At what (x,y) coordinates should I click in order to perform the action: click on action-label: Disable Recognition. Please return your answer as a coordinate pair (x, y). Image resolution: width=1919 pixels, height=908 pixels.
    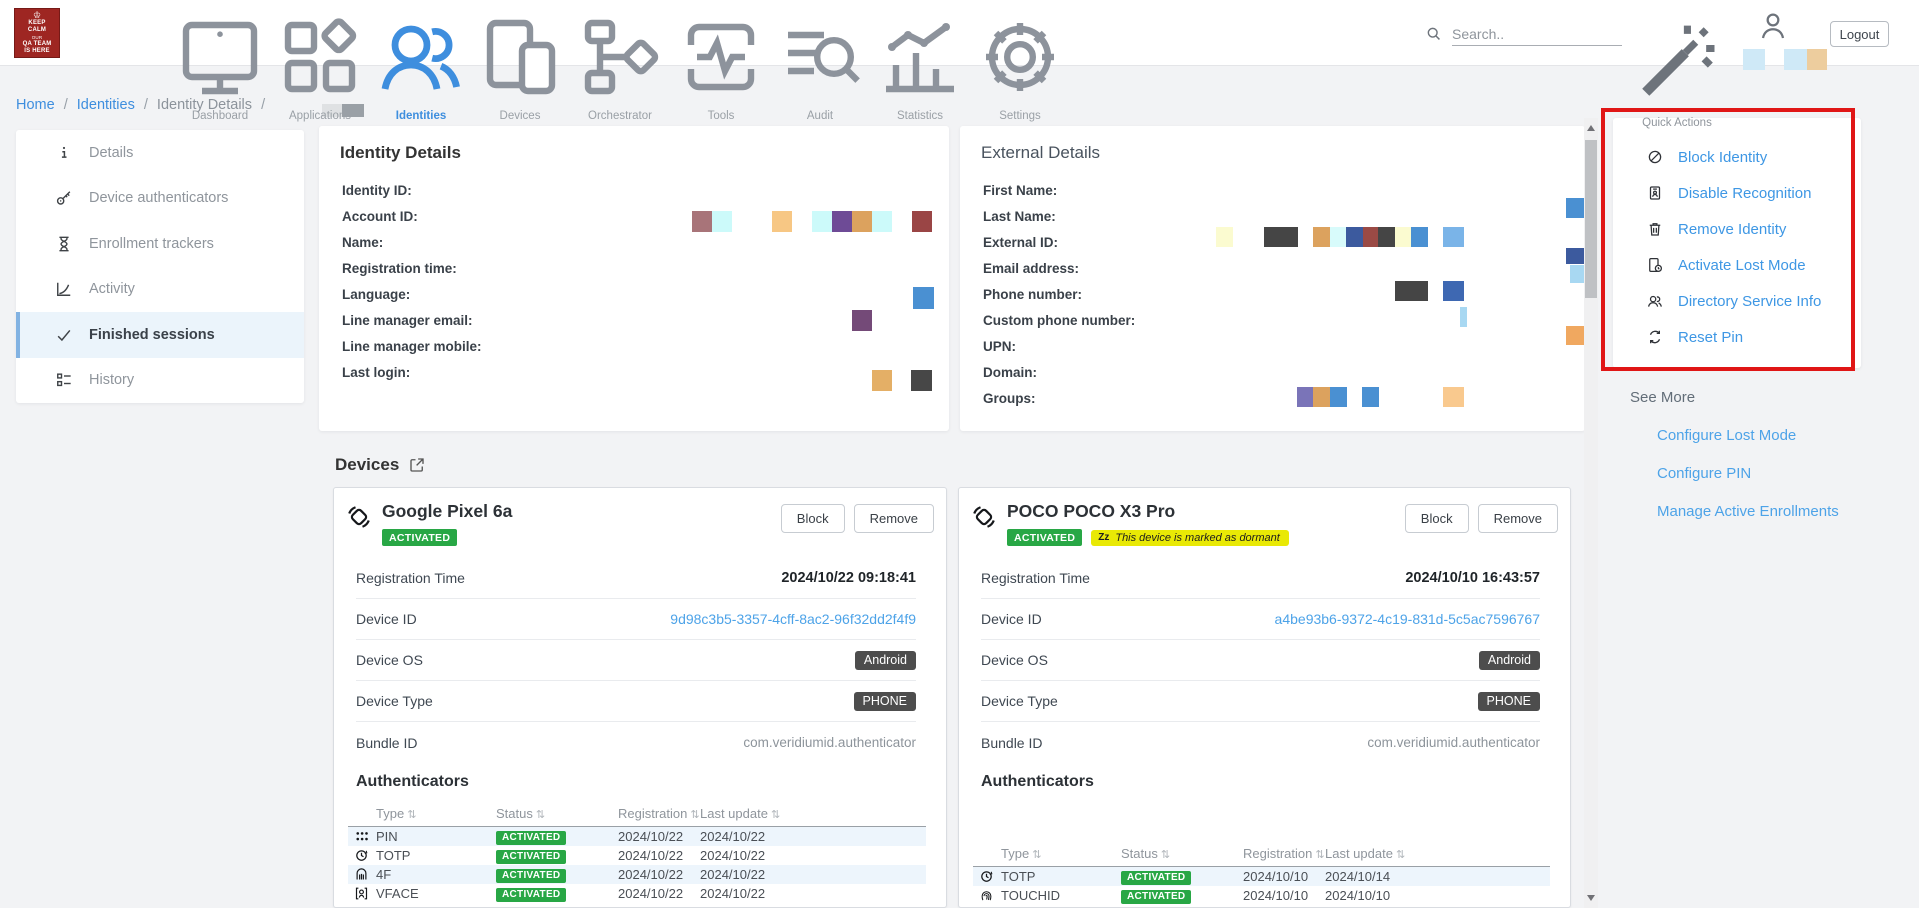
    Looking at the image, I should click on (1745, 193).